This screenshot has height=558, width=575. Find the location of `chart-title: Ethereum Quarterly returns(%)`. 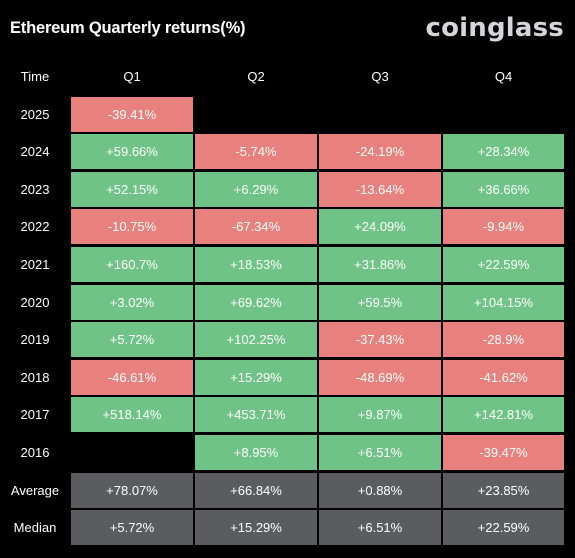

chart-title: Ethereum Quarterly returns(%) is located at coordinates (128, 28).